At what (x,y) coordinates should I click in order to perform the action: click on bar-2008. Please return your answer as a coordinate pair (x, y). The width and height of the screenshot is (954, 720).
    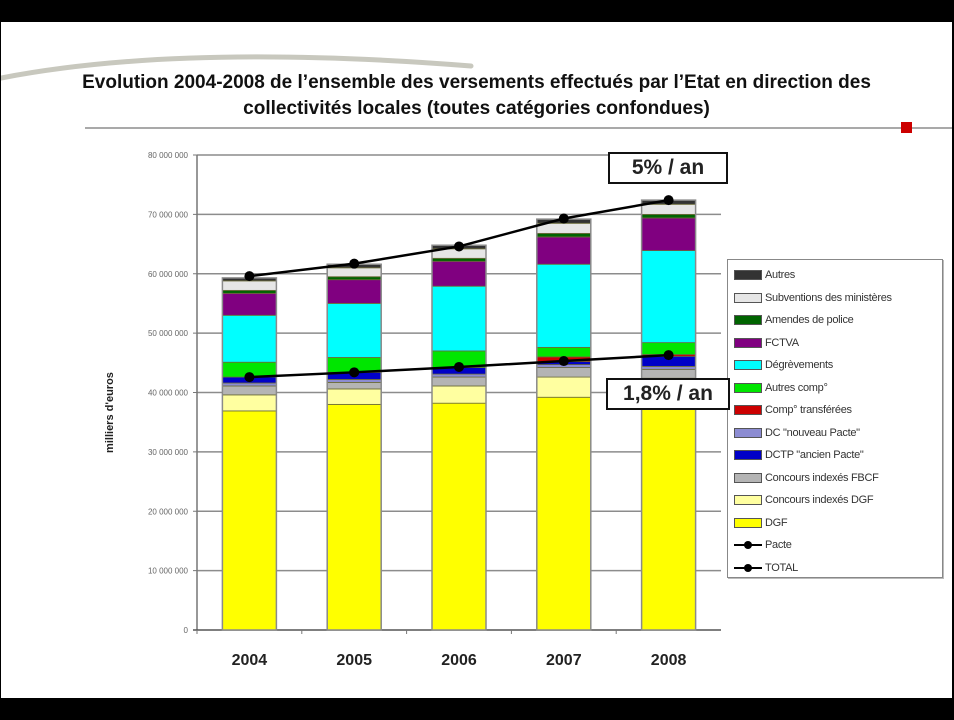
    Looking at the image, I should click on (668, 415).